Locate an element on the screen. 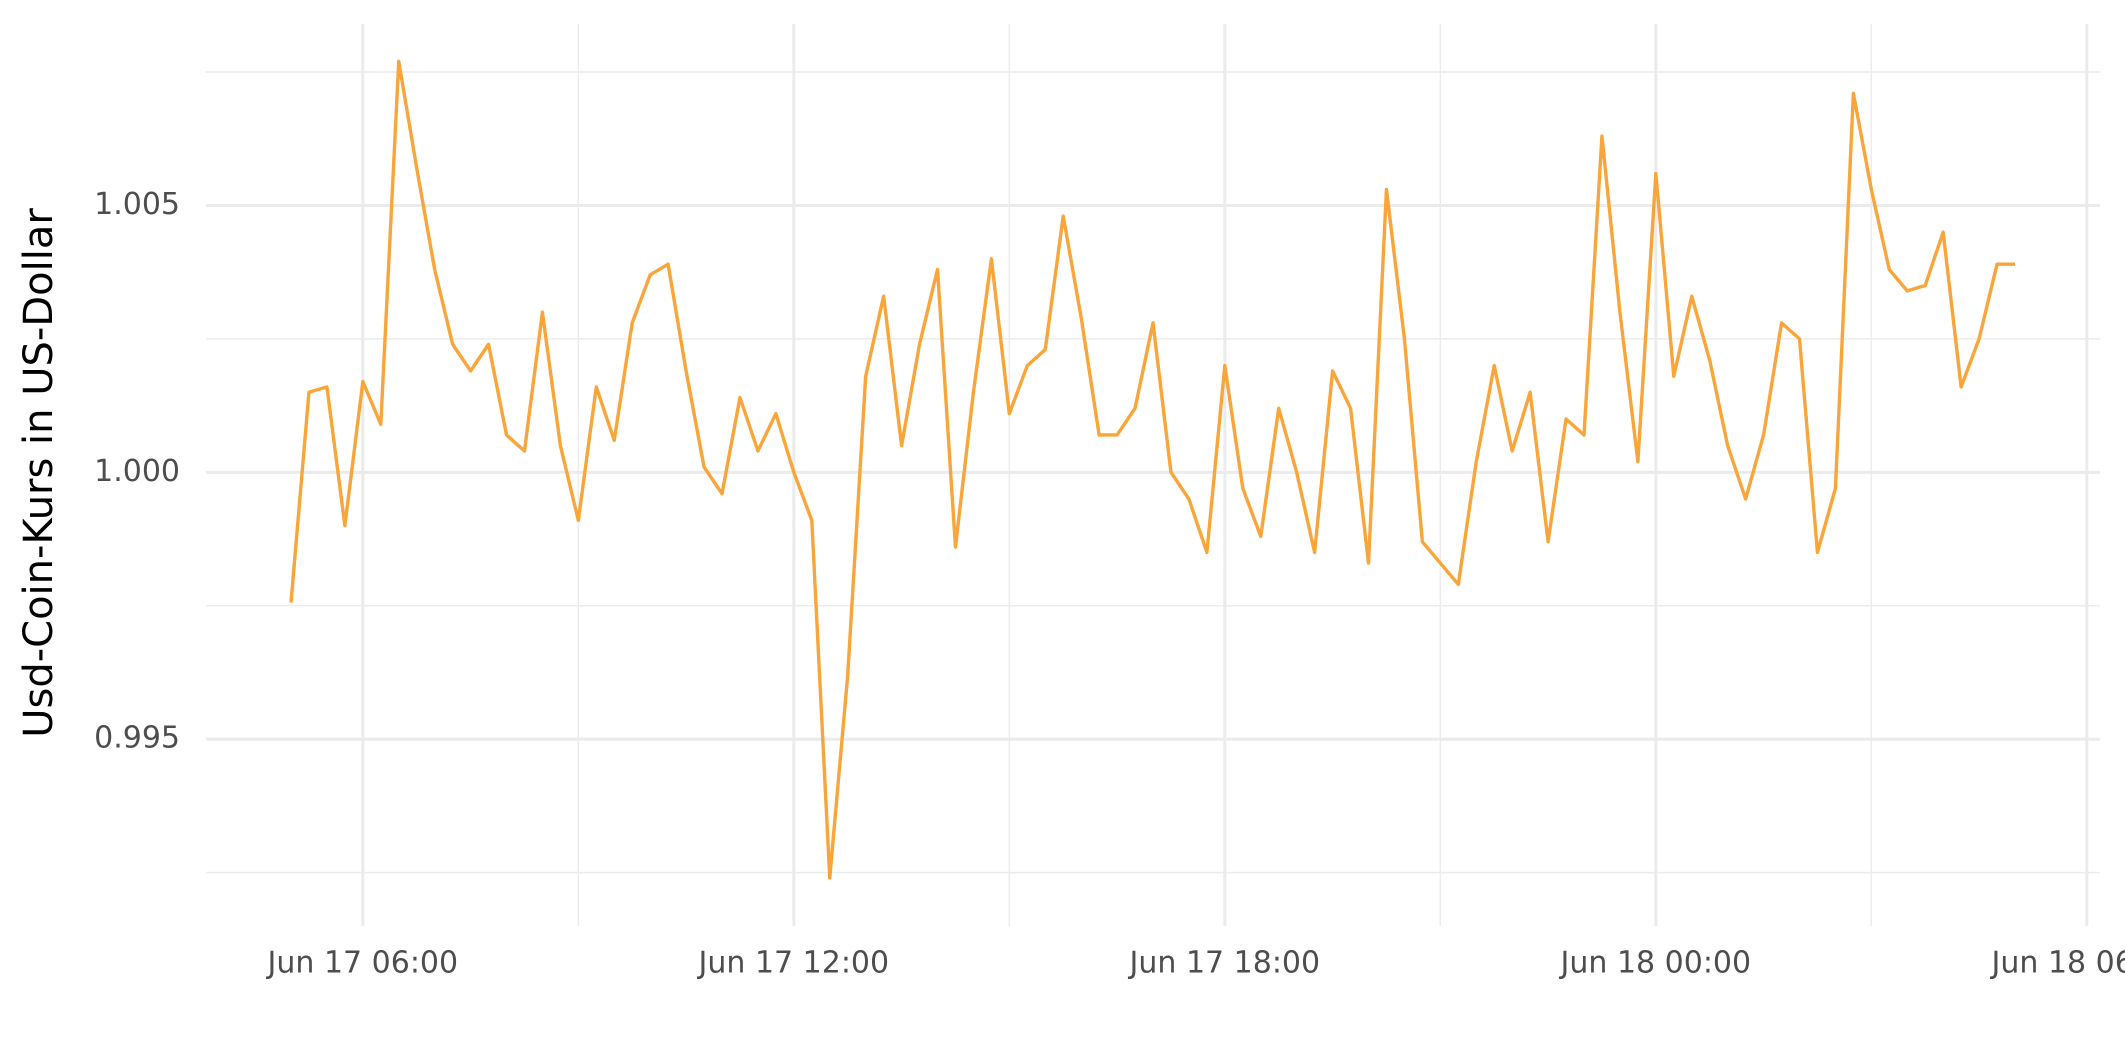  y-tick-label: 0.995 is located at coordinates (137, 738).